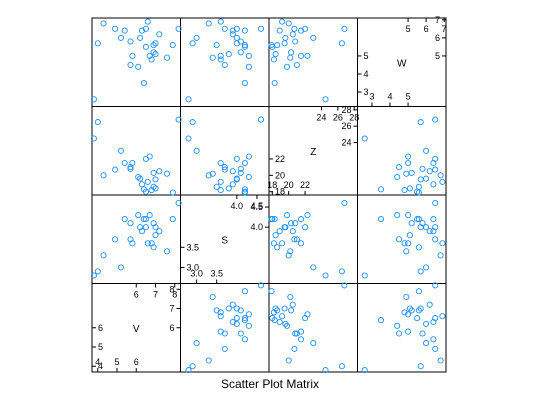  I want to click on scatter-panel-z-vs-s, so click(308, 239).